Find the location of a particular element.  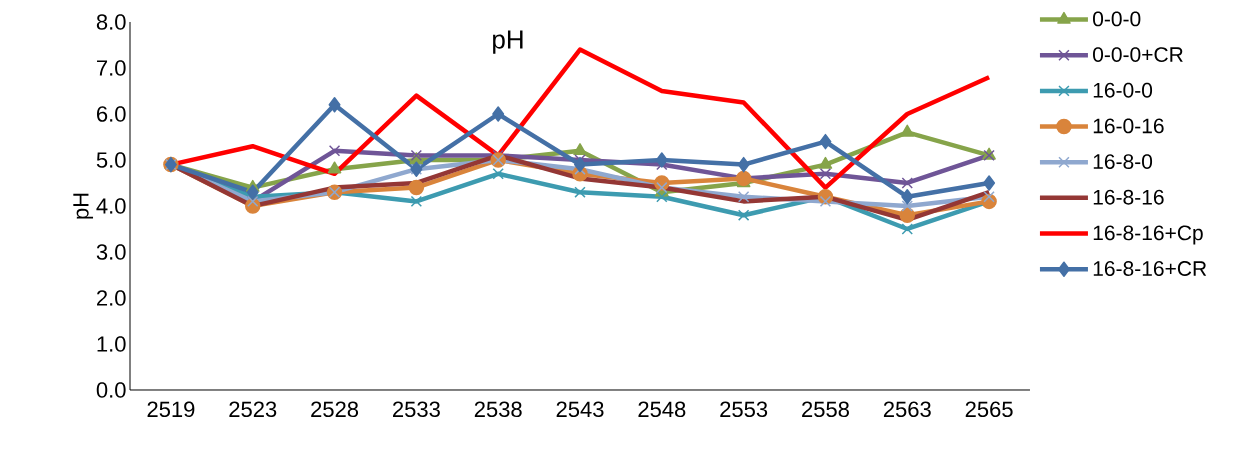

y-tick-label: 4.0 is located at coordinates (111, 206).